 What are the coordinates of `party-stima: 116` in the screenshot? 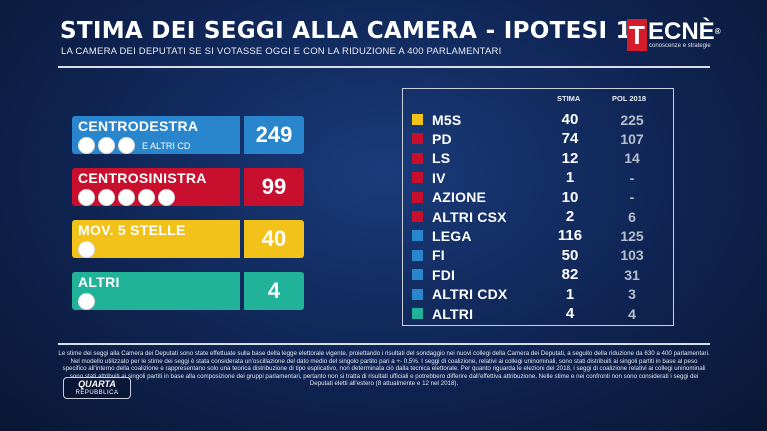 It's located at (570, 236).